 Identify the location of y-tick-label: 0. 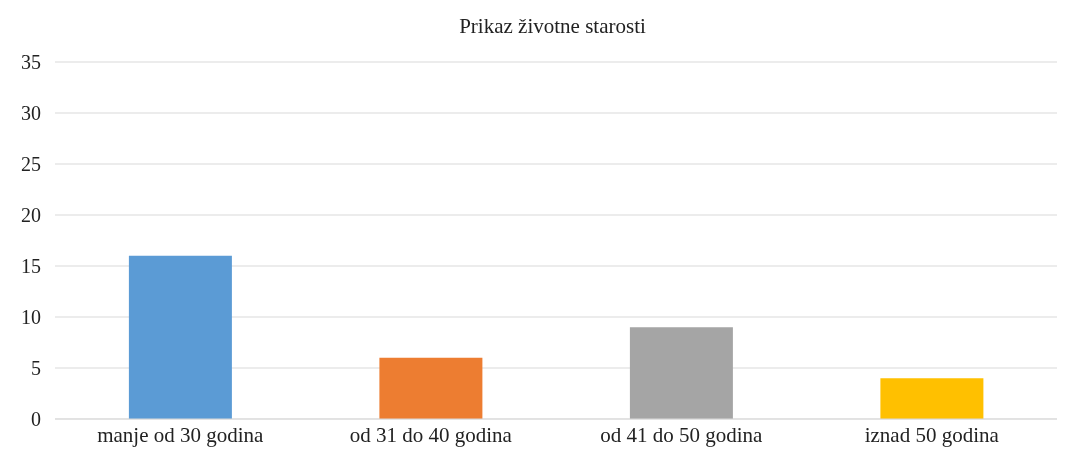
(36, 419).